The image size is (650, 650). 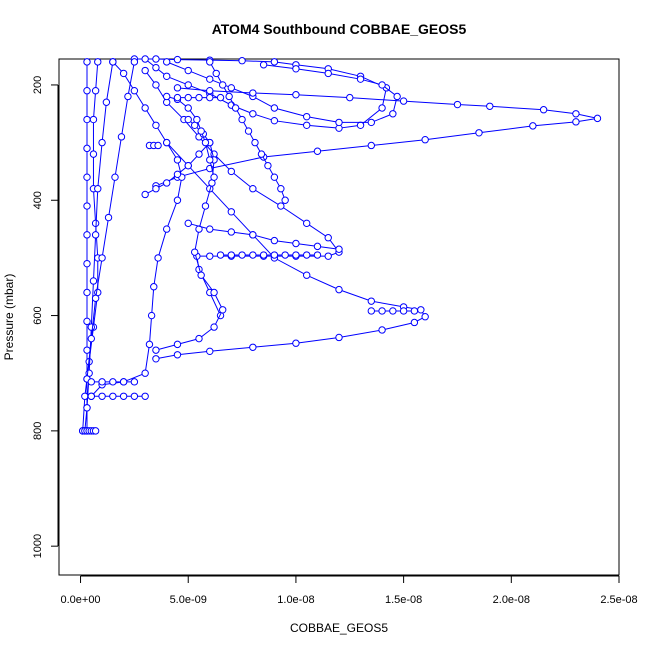 What do you see at coordinates (80, 600) in the screenshot?
I see `x-tick-label: 0.0e+00` at bounding box center [80, 600].